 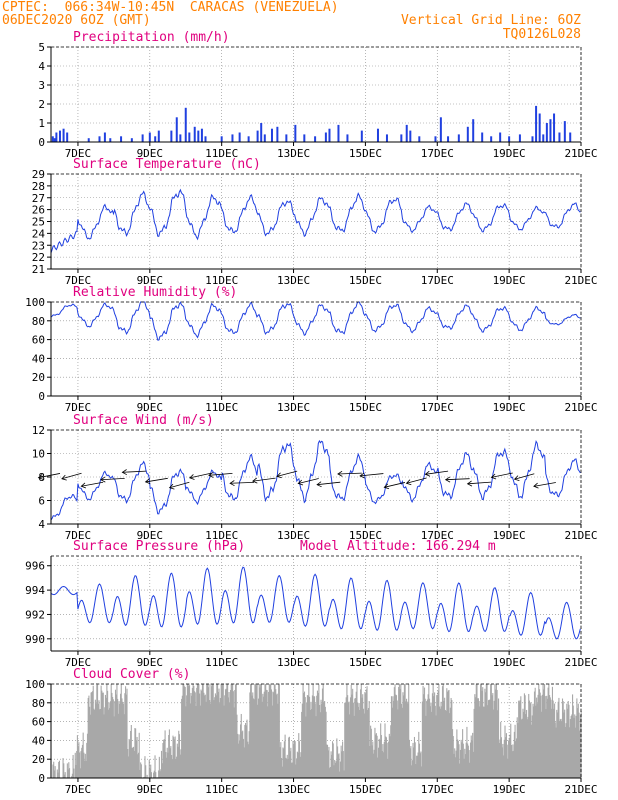 What do you see at coordinates (365, 789) in the screenshot?
I see `x-tick-label: 15DEC` at bounding box center [365, 789].